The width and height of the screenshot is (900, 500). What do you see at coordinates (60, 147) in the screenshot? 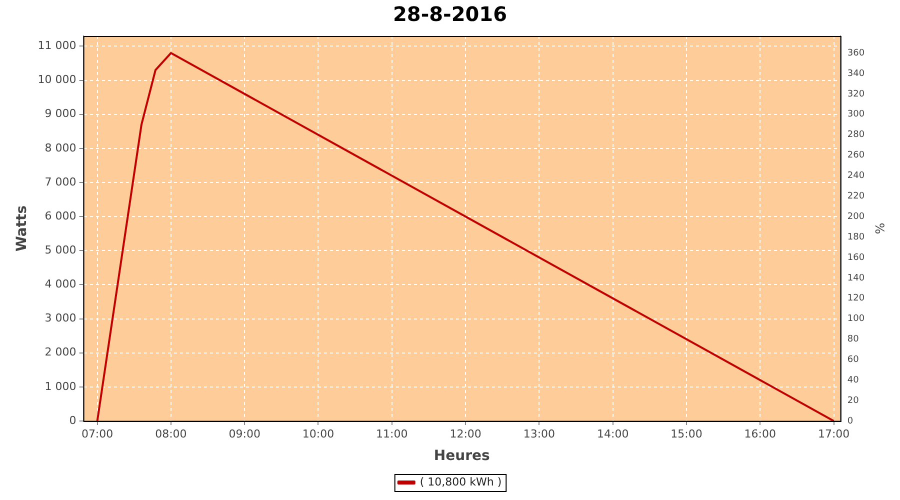
I see `y-tick-label: 8 000` at bounding box center [60, 147].